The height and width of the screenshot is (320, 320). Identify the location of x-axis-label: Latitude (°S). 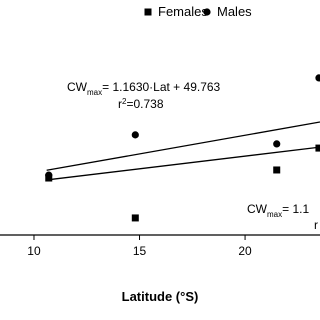
(160, 296).